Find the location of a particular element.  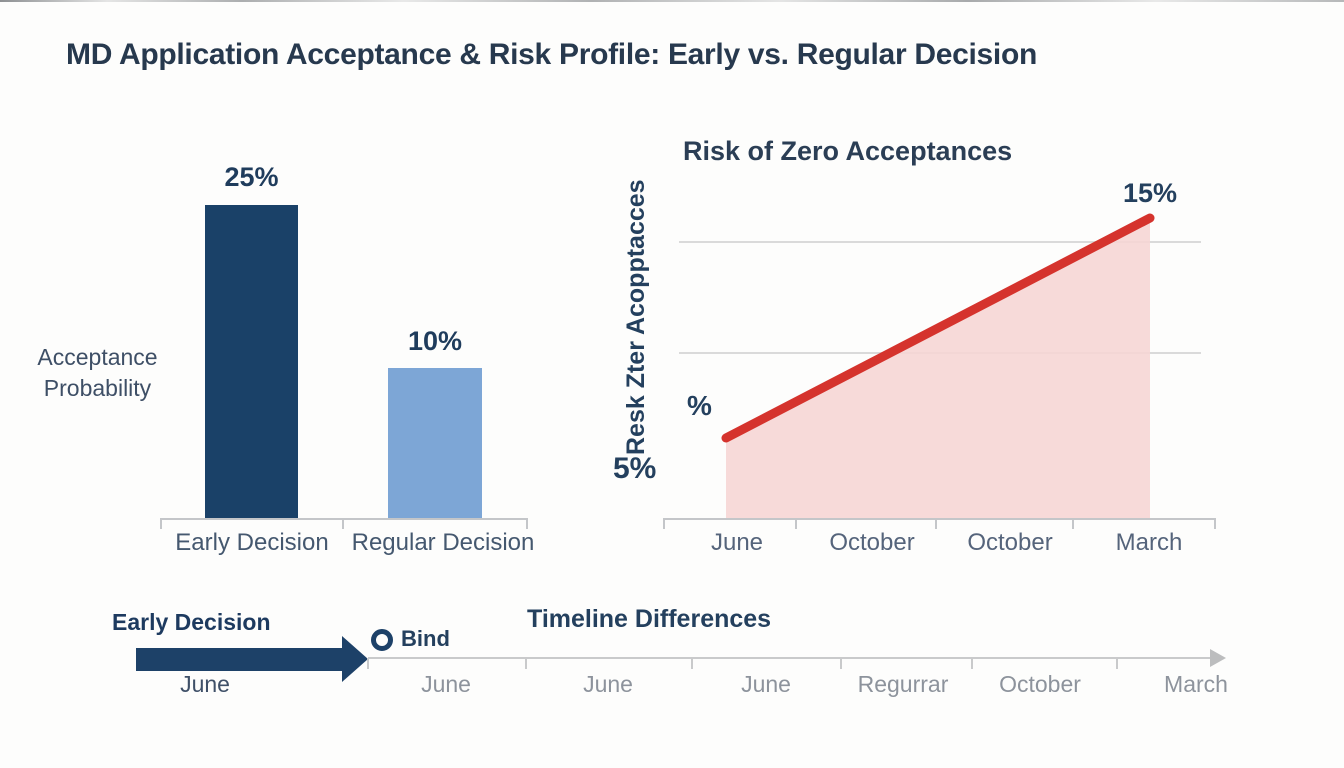

early-decision-arrow-head-icon is located at coordinates (355, 659).